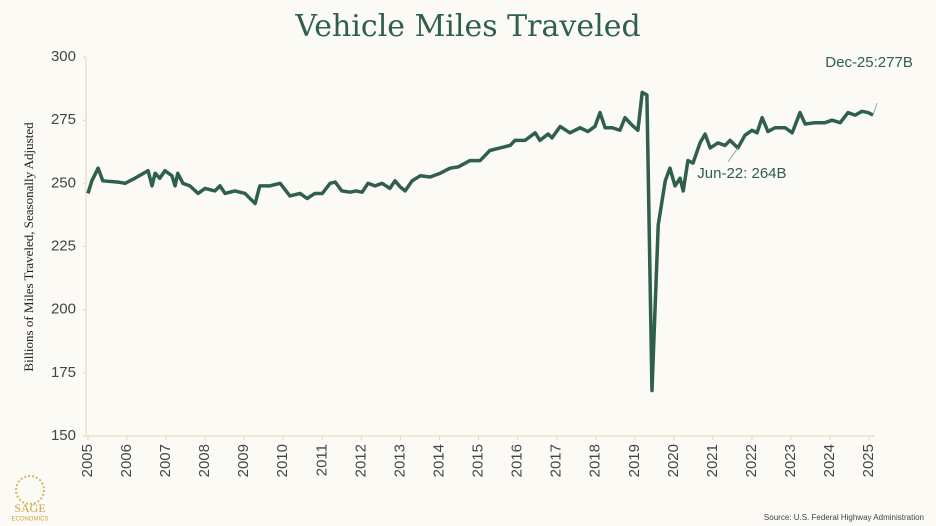 The height and width of the screenshot is (526, 936). What do you see at coordinates (29, 508) in the screenshot?
I see `logo-text: SAGE` at bounding box center [29, 508].